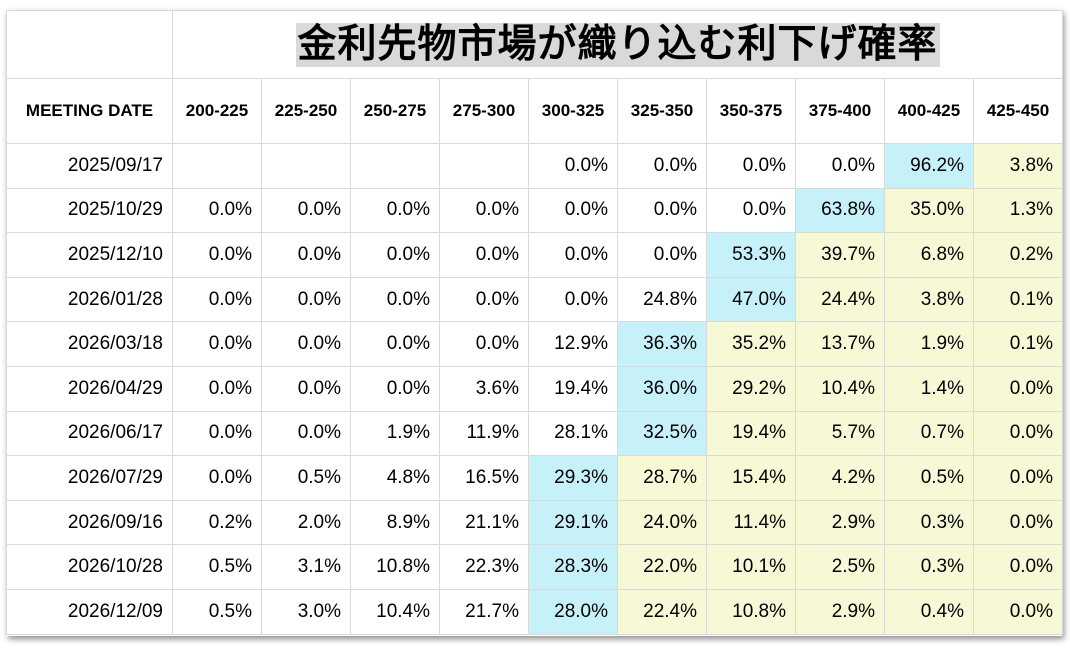  Describe the element at coordinates (484, 111) in the screenshot. I see `column-header-range: 275-300` at that location.